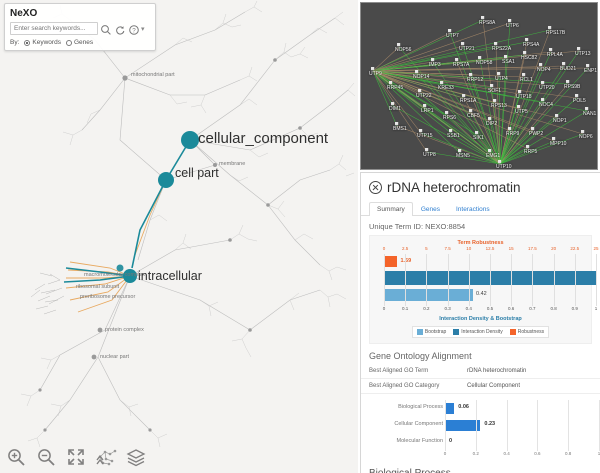  I want to click on chevron-down-icon: ▾, so click(143, 29).